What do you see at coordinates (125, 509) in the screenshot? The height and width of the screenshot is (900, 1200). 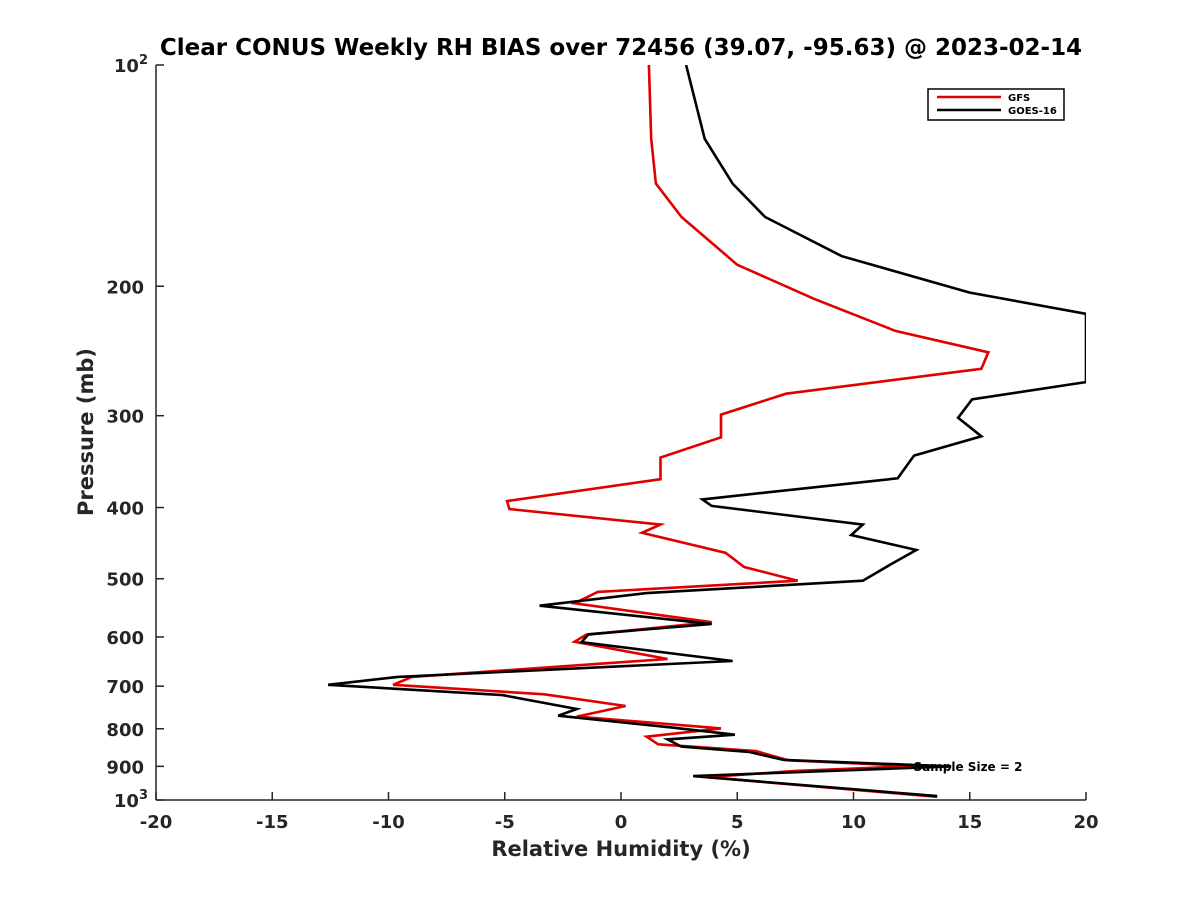 I see `y-tick-label: 400` at bounding box center [125, 509].